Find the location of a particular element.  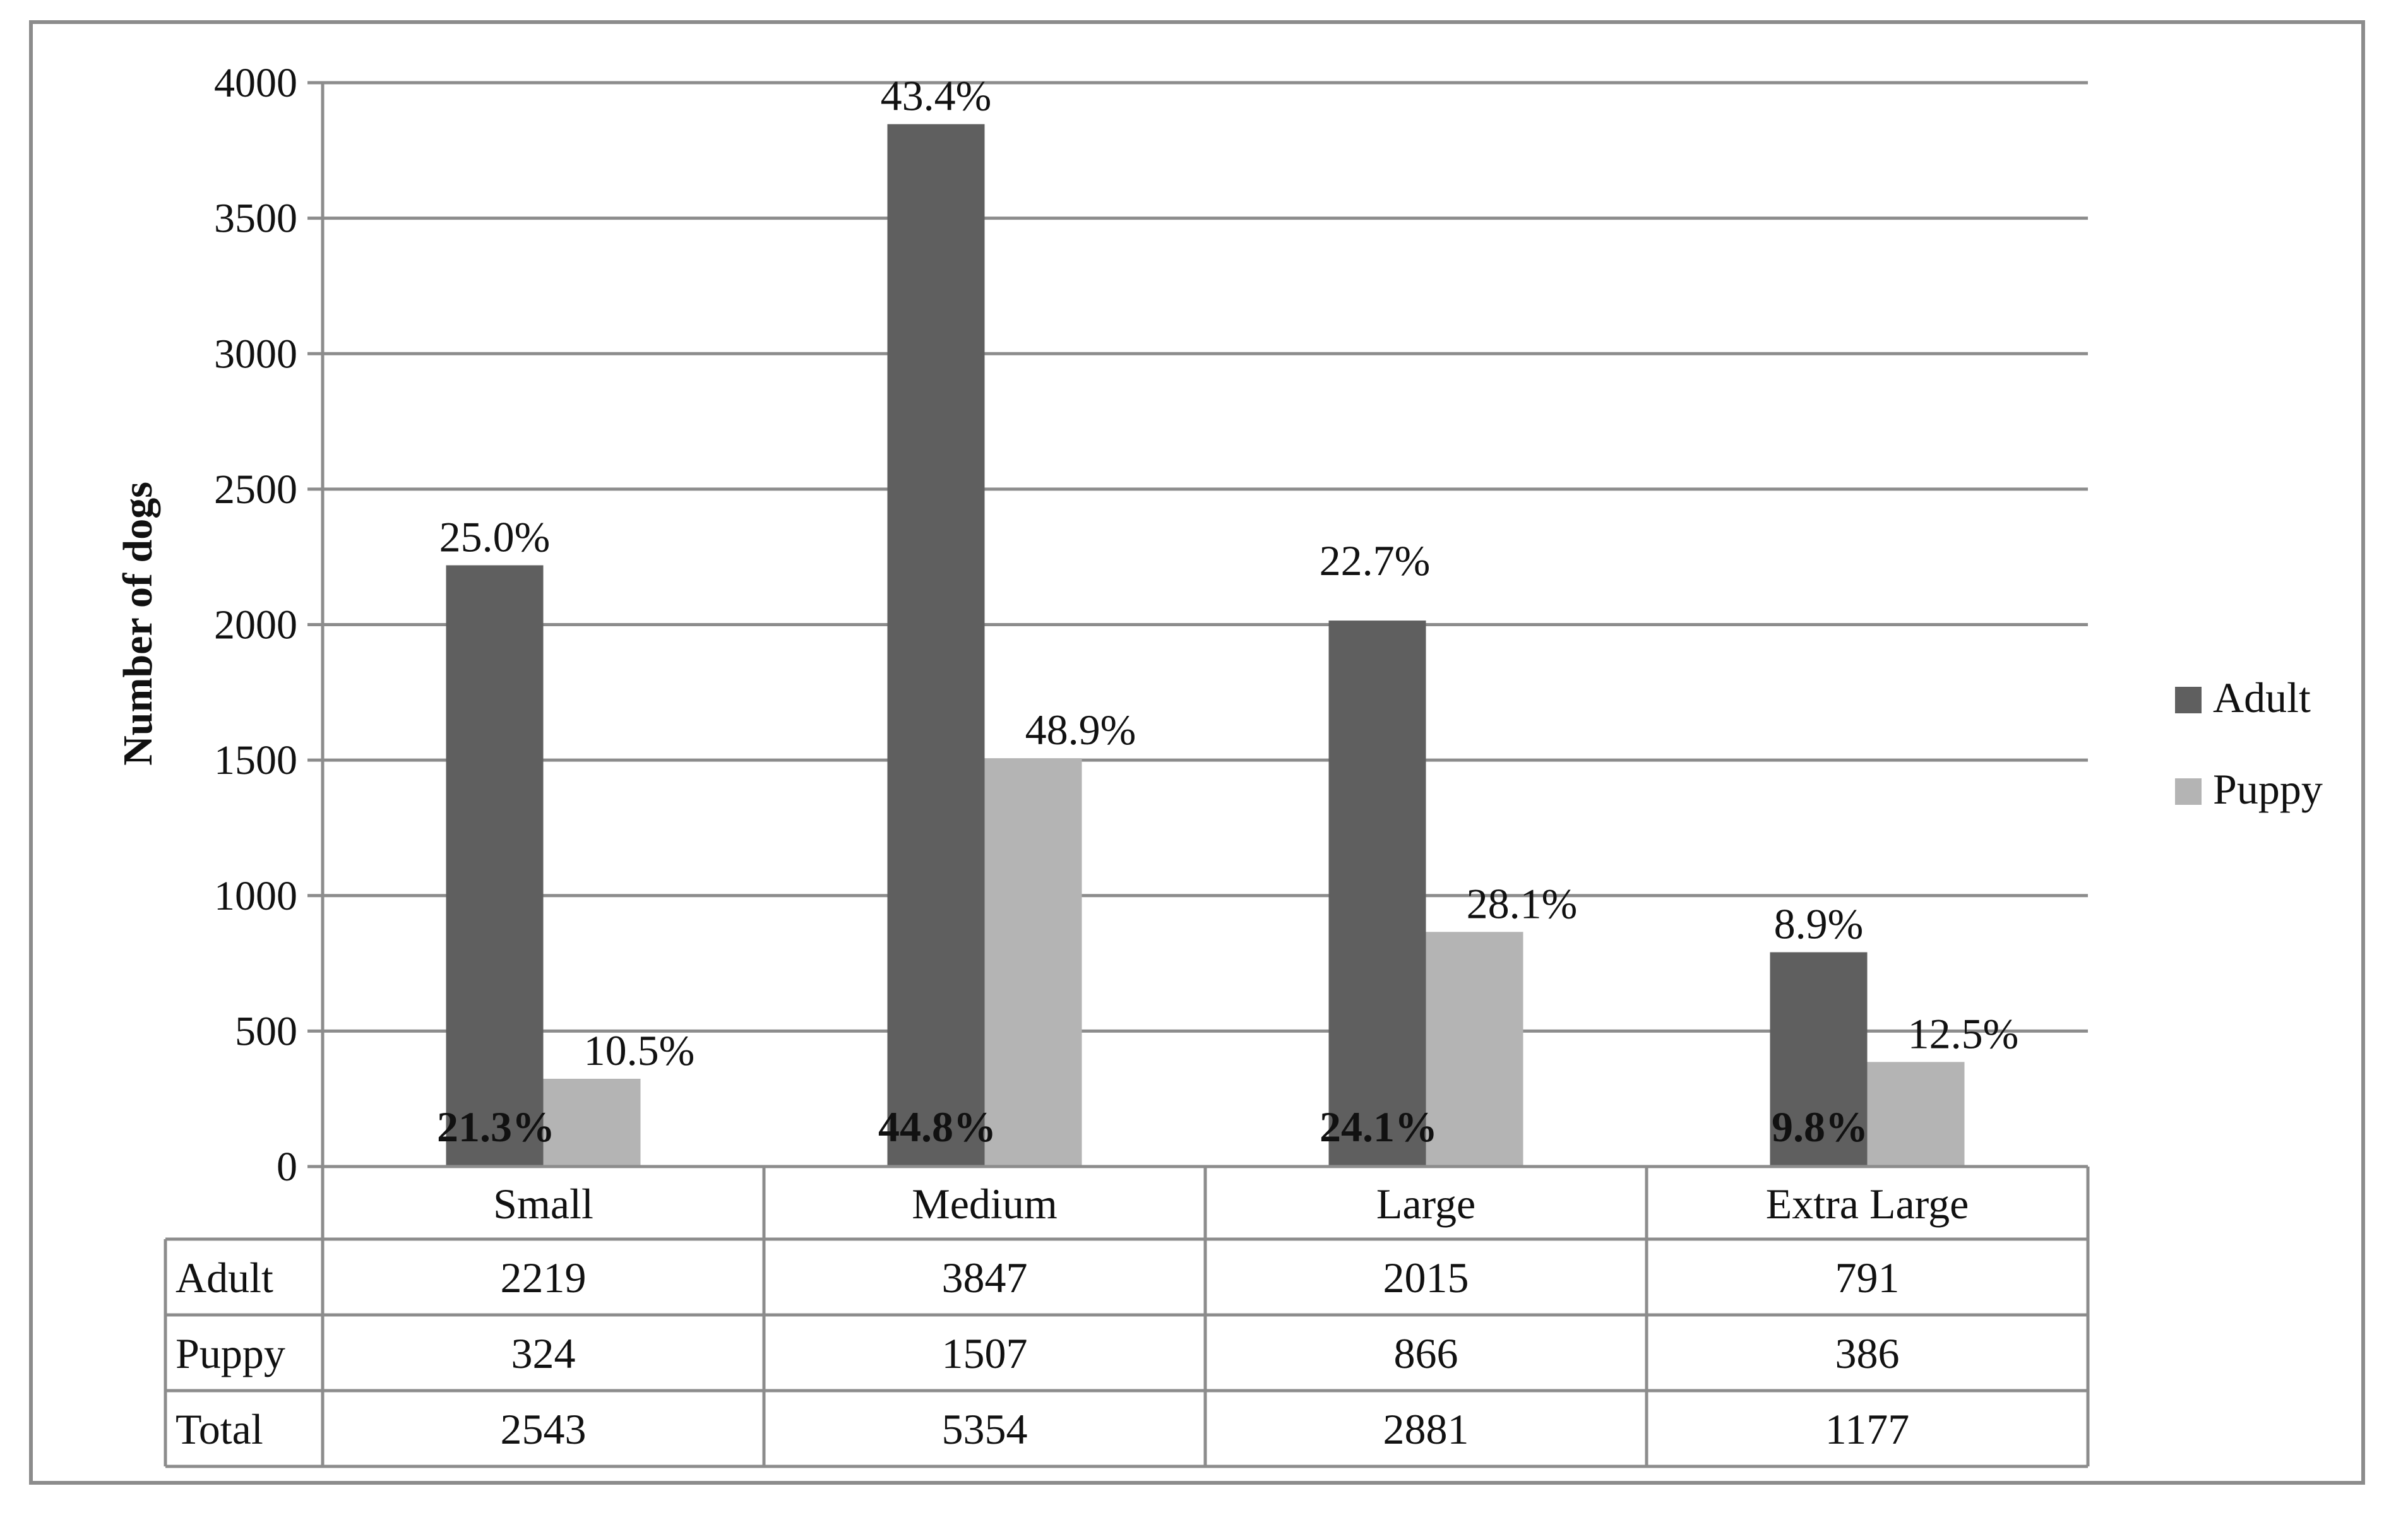

category-share-label: 44.8% is located at coordinates (937, 1127).